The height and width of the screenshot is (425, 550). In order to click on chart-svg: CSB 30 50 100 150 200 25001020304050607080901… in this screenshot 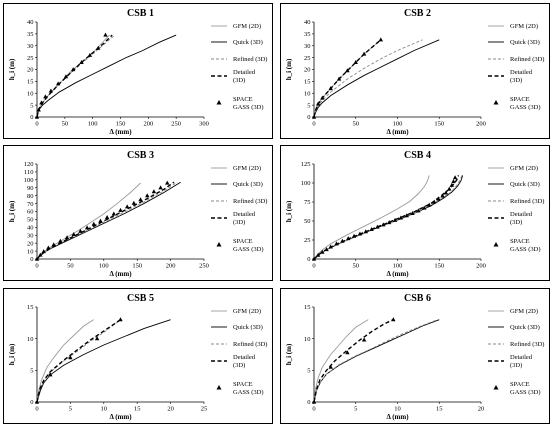, I will do `click(137, 214)`.